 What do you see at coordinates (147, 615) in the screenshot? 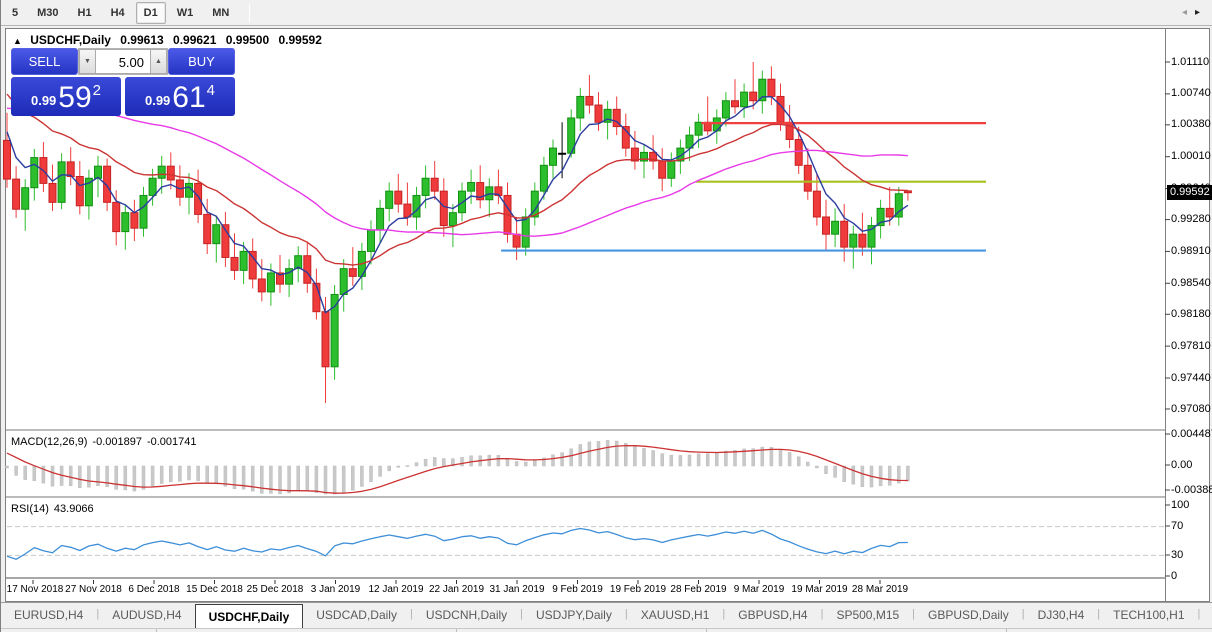
I see `tab-AUDUSD-H4: AUDUSD,H4` at bounding box center [147, 615].